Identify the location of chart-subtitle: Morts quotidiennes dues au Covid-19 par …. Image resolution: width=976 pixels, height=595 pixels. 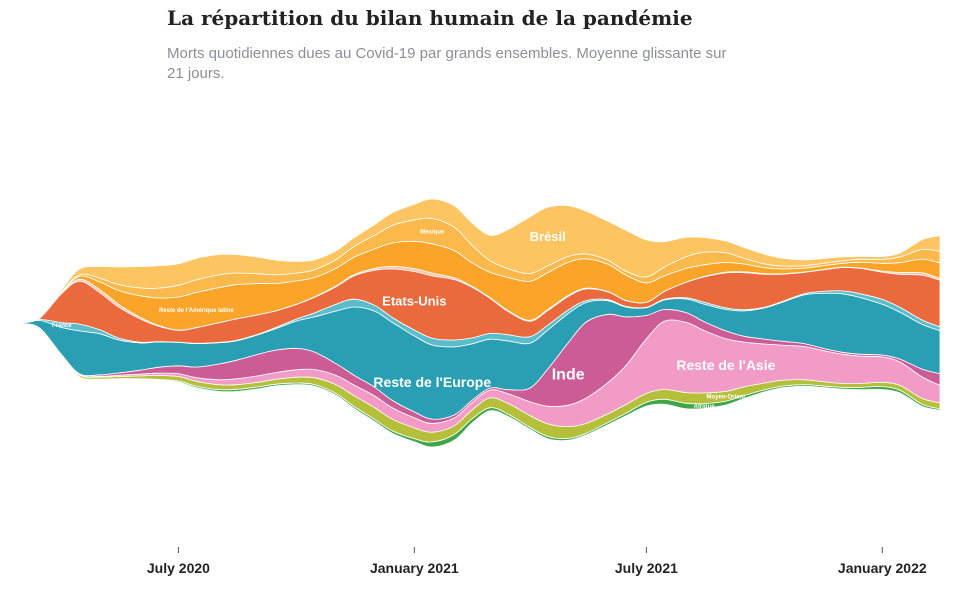
(447, 63).